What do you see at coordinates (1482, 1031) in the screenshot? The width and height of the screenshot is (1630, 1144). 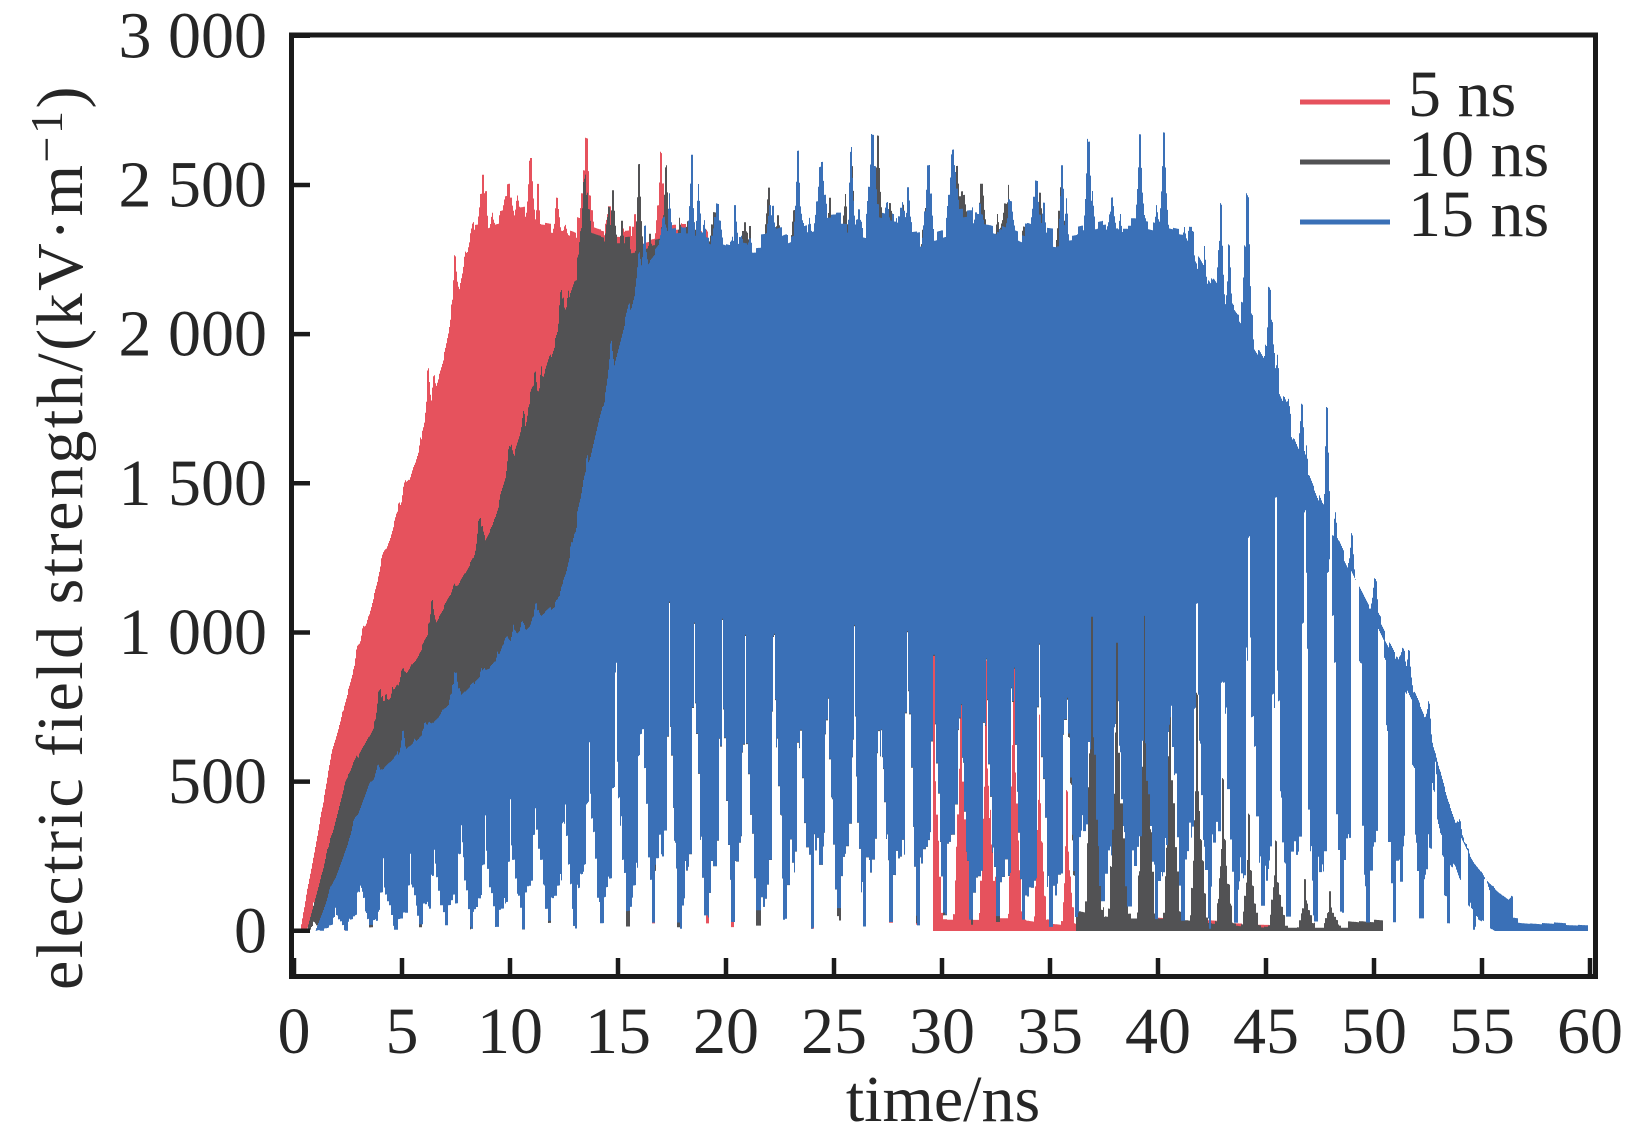 I see `svg-text: 55` at bounding box center [1482, 1031].